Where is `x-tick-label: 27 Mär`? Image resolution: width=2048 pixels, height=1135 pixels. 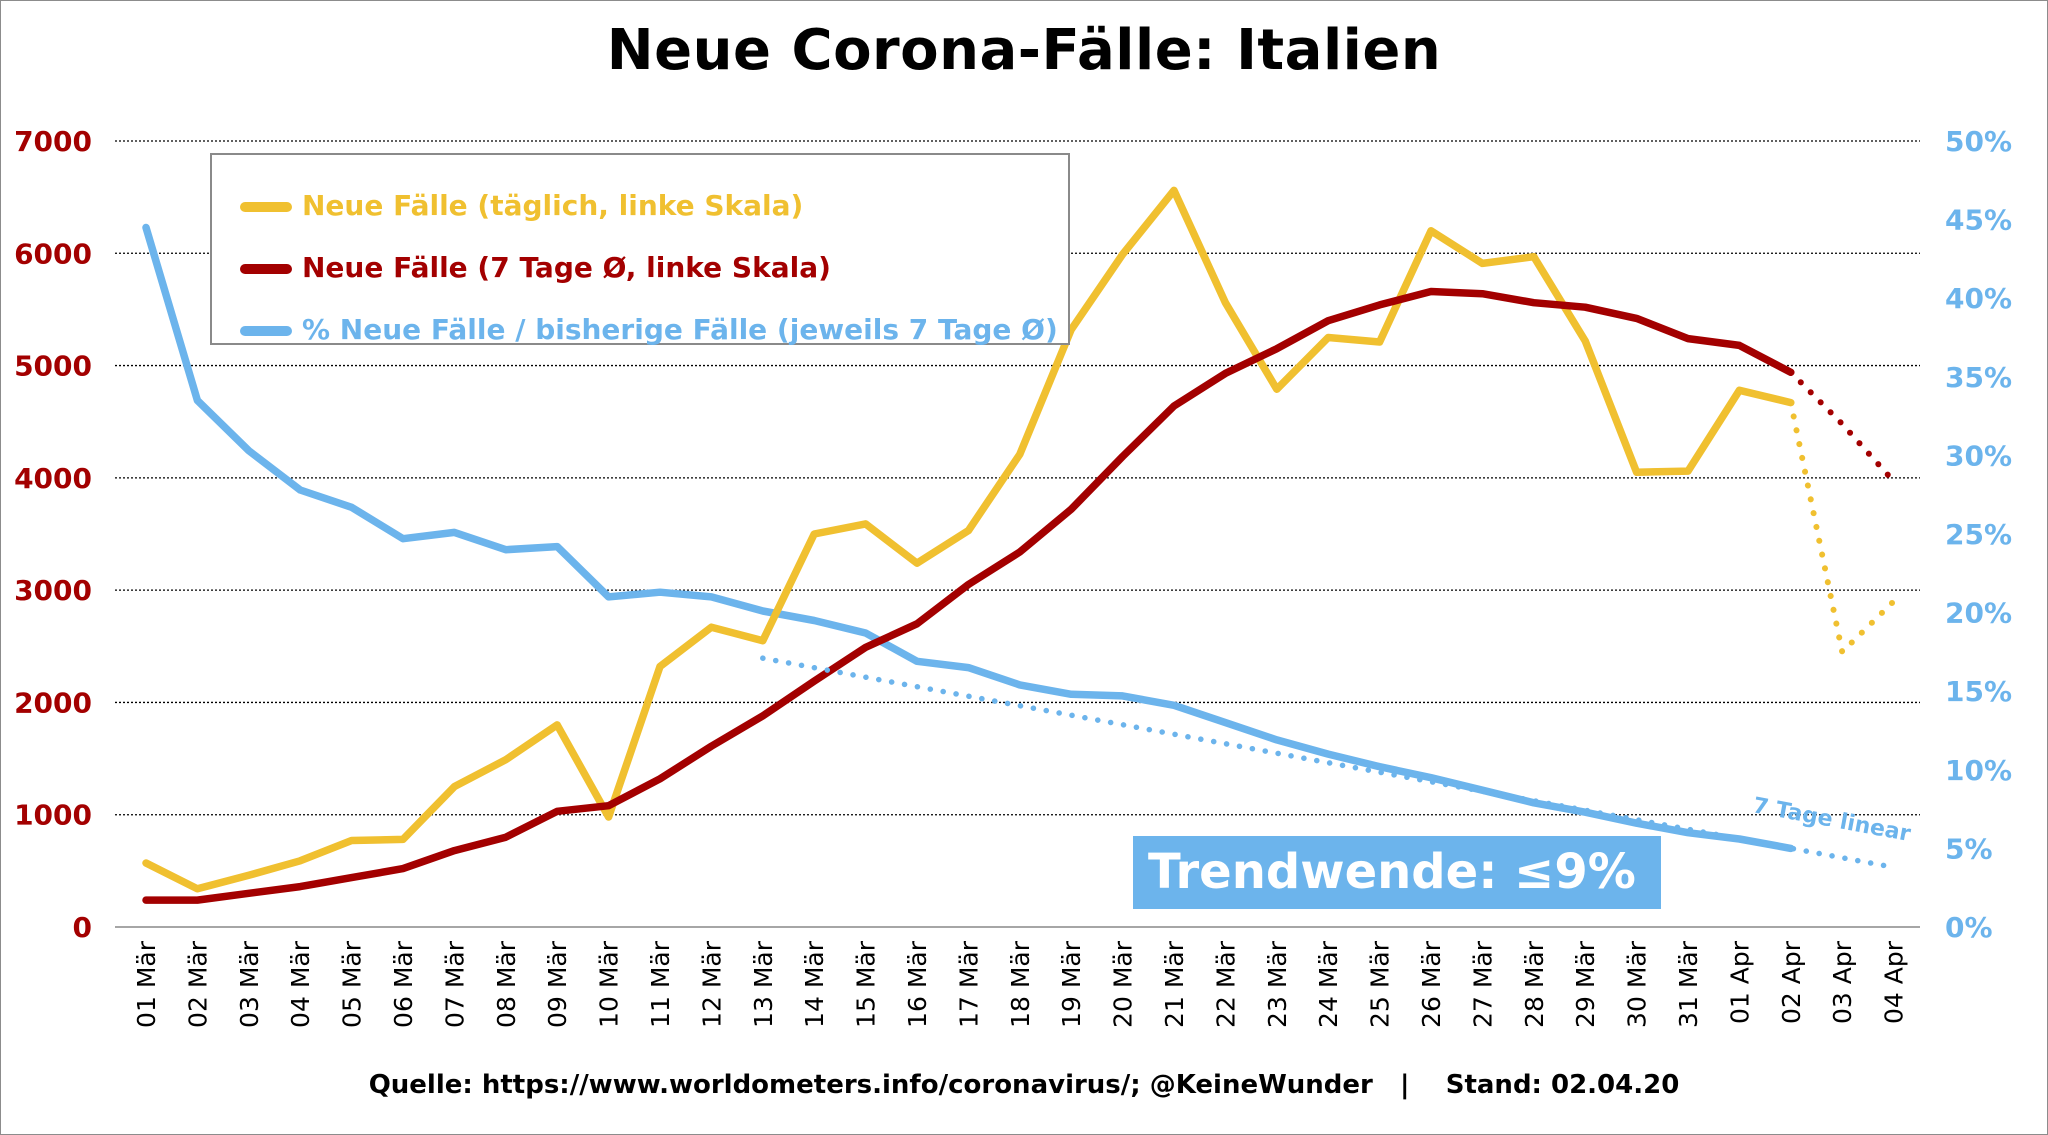
x-tick-label: 27 Mär is located at coordinates (1482, 984).